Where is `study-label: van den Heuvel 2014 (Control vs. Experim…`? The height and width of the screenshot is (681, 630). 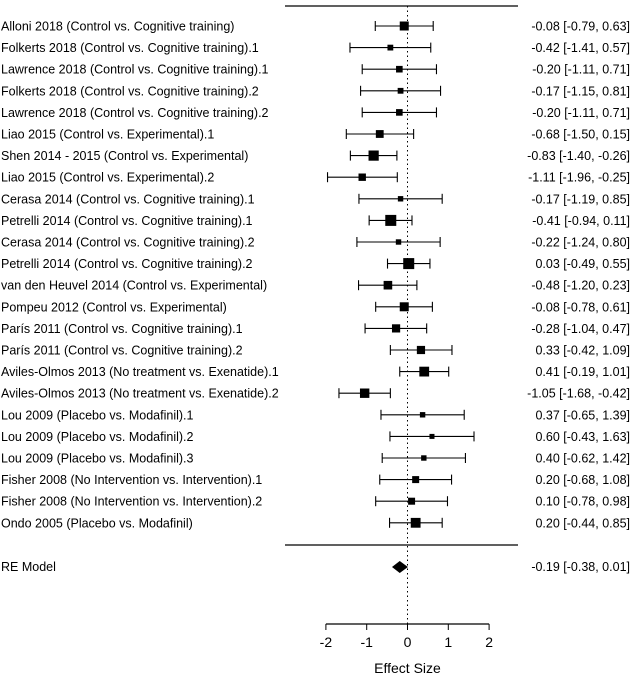 study-label: van den Heuvel 2014 (Control vs. Experim… is located at coordinates (134, 286).